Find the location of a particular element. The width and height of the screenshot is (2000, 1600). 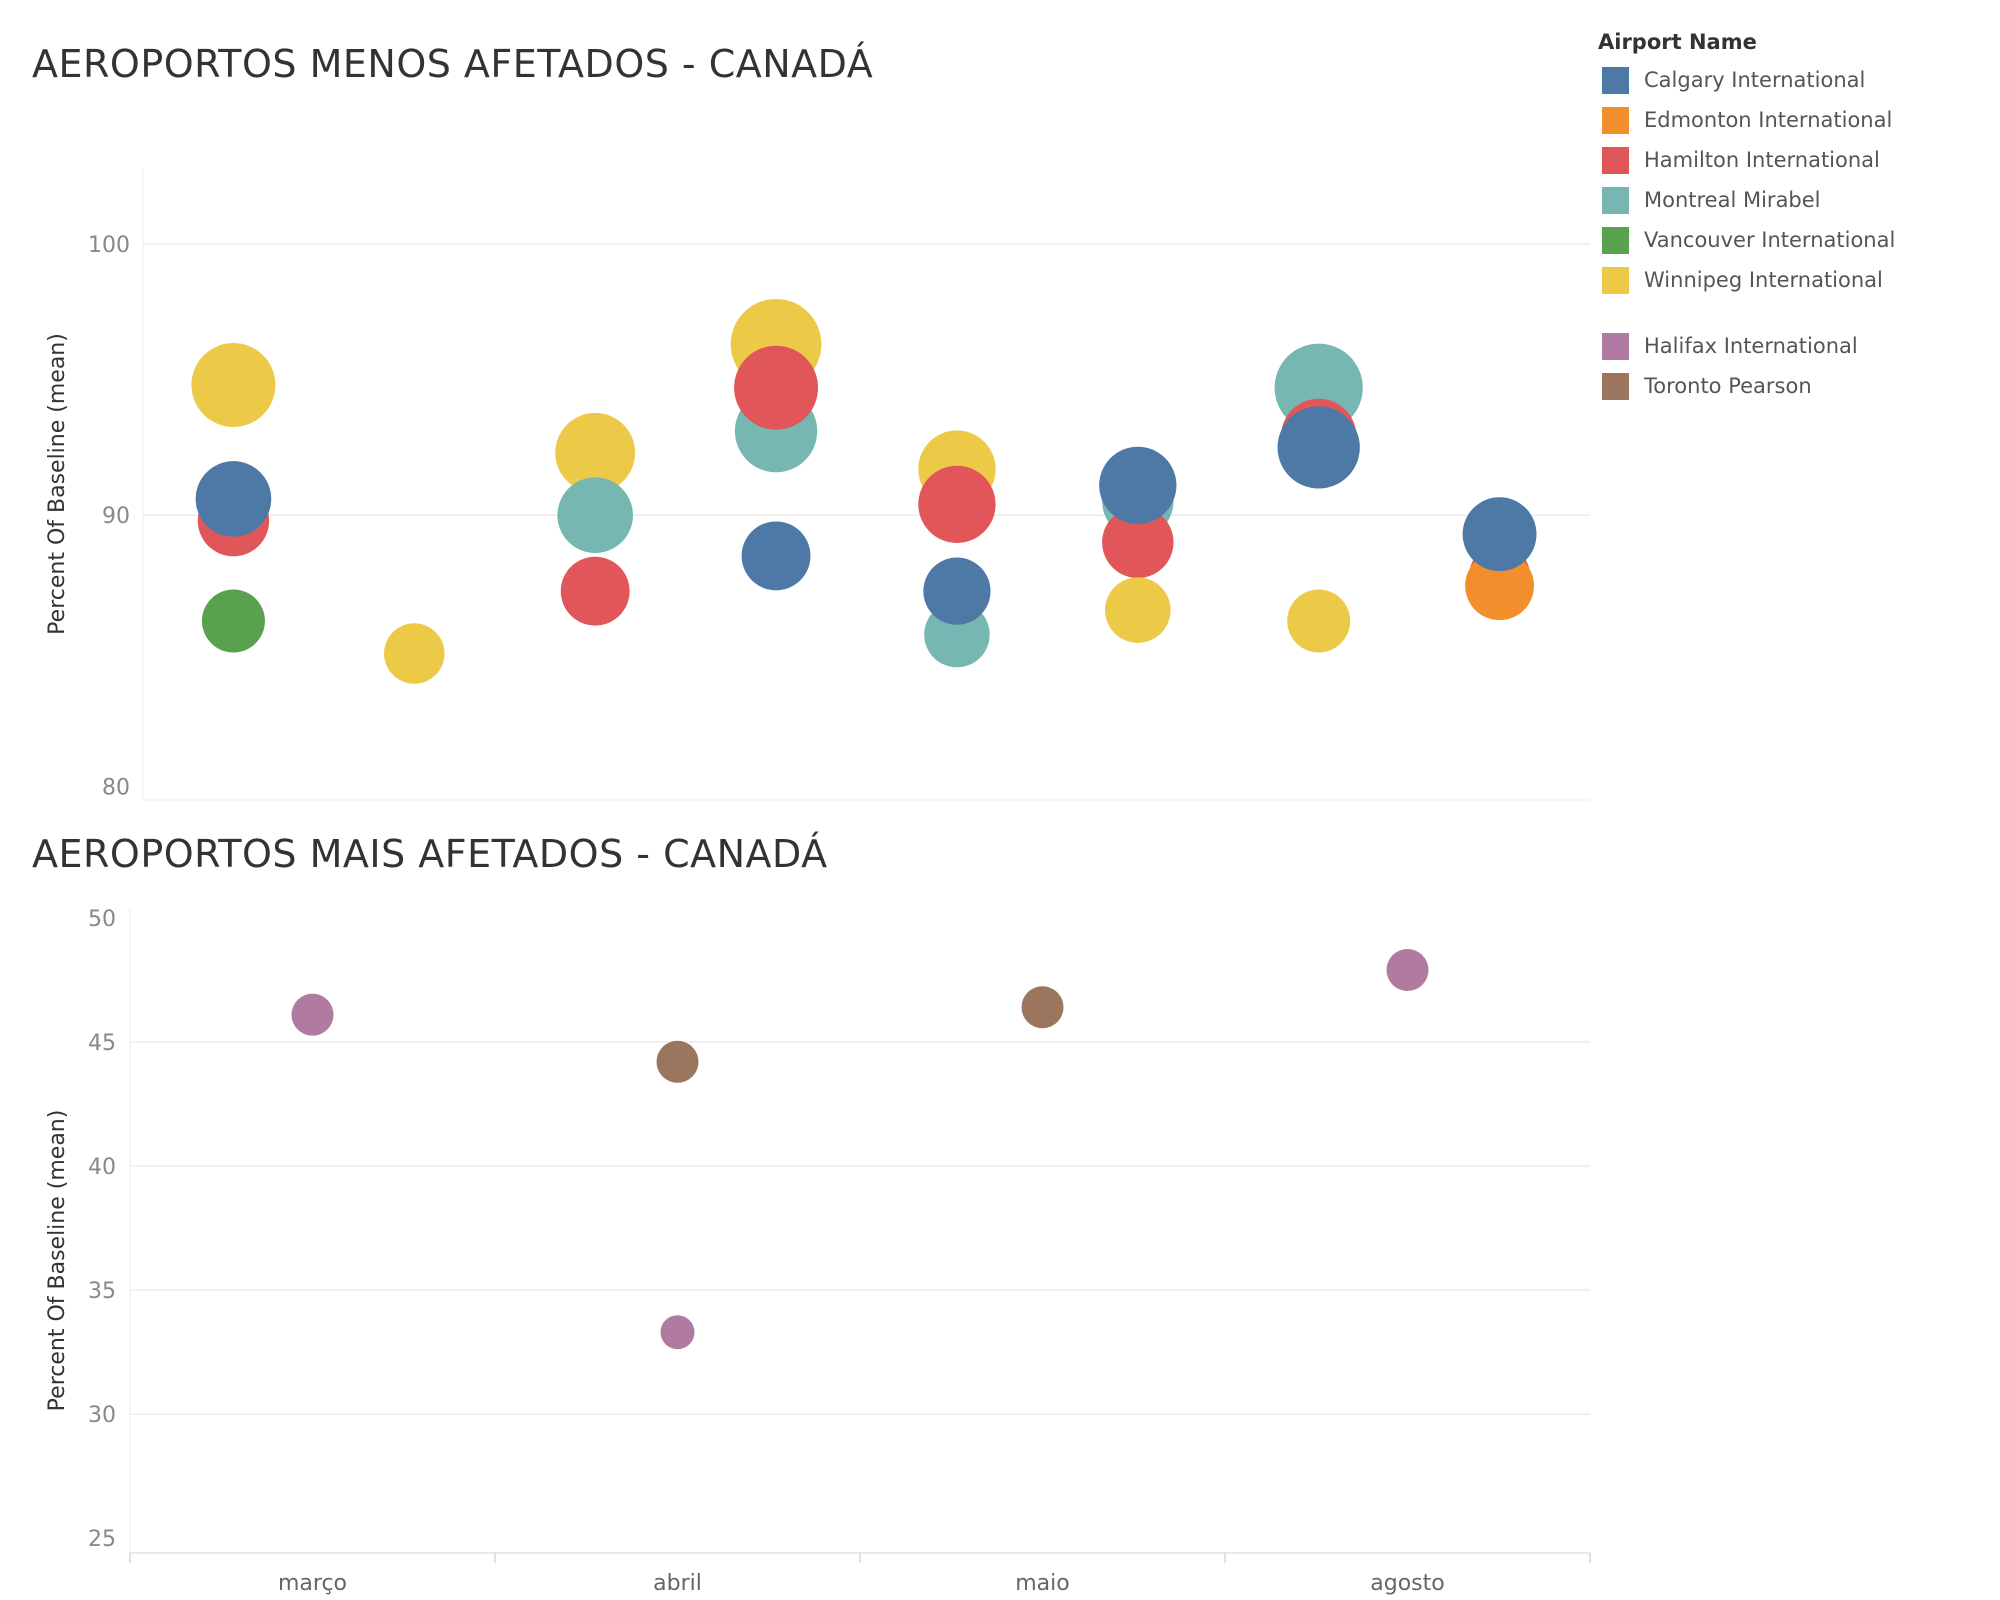

y-tick-label: 90 is located at coordinates (116, 516).